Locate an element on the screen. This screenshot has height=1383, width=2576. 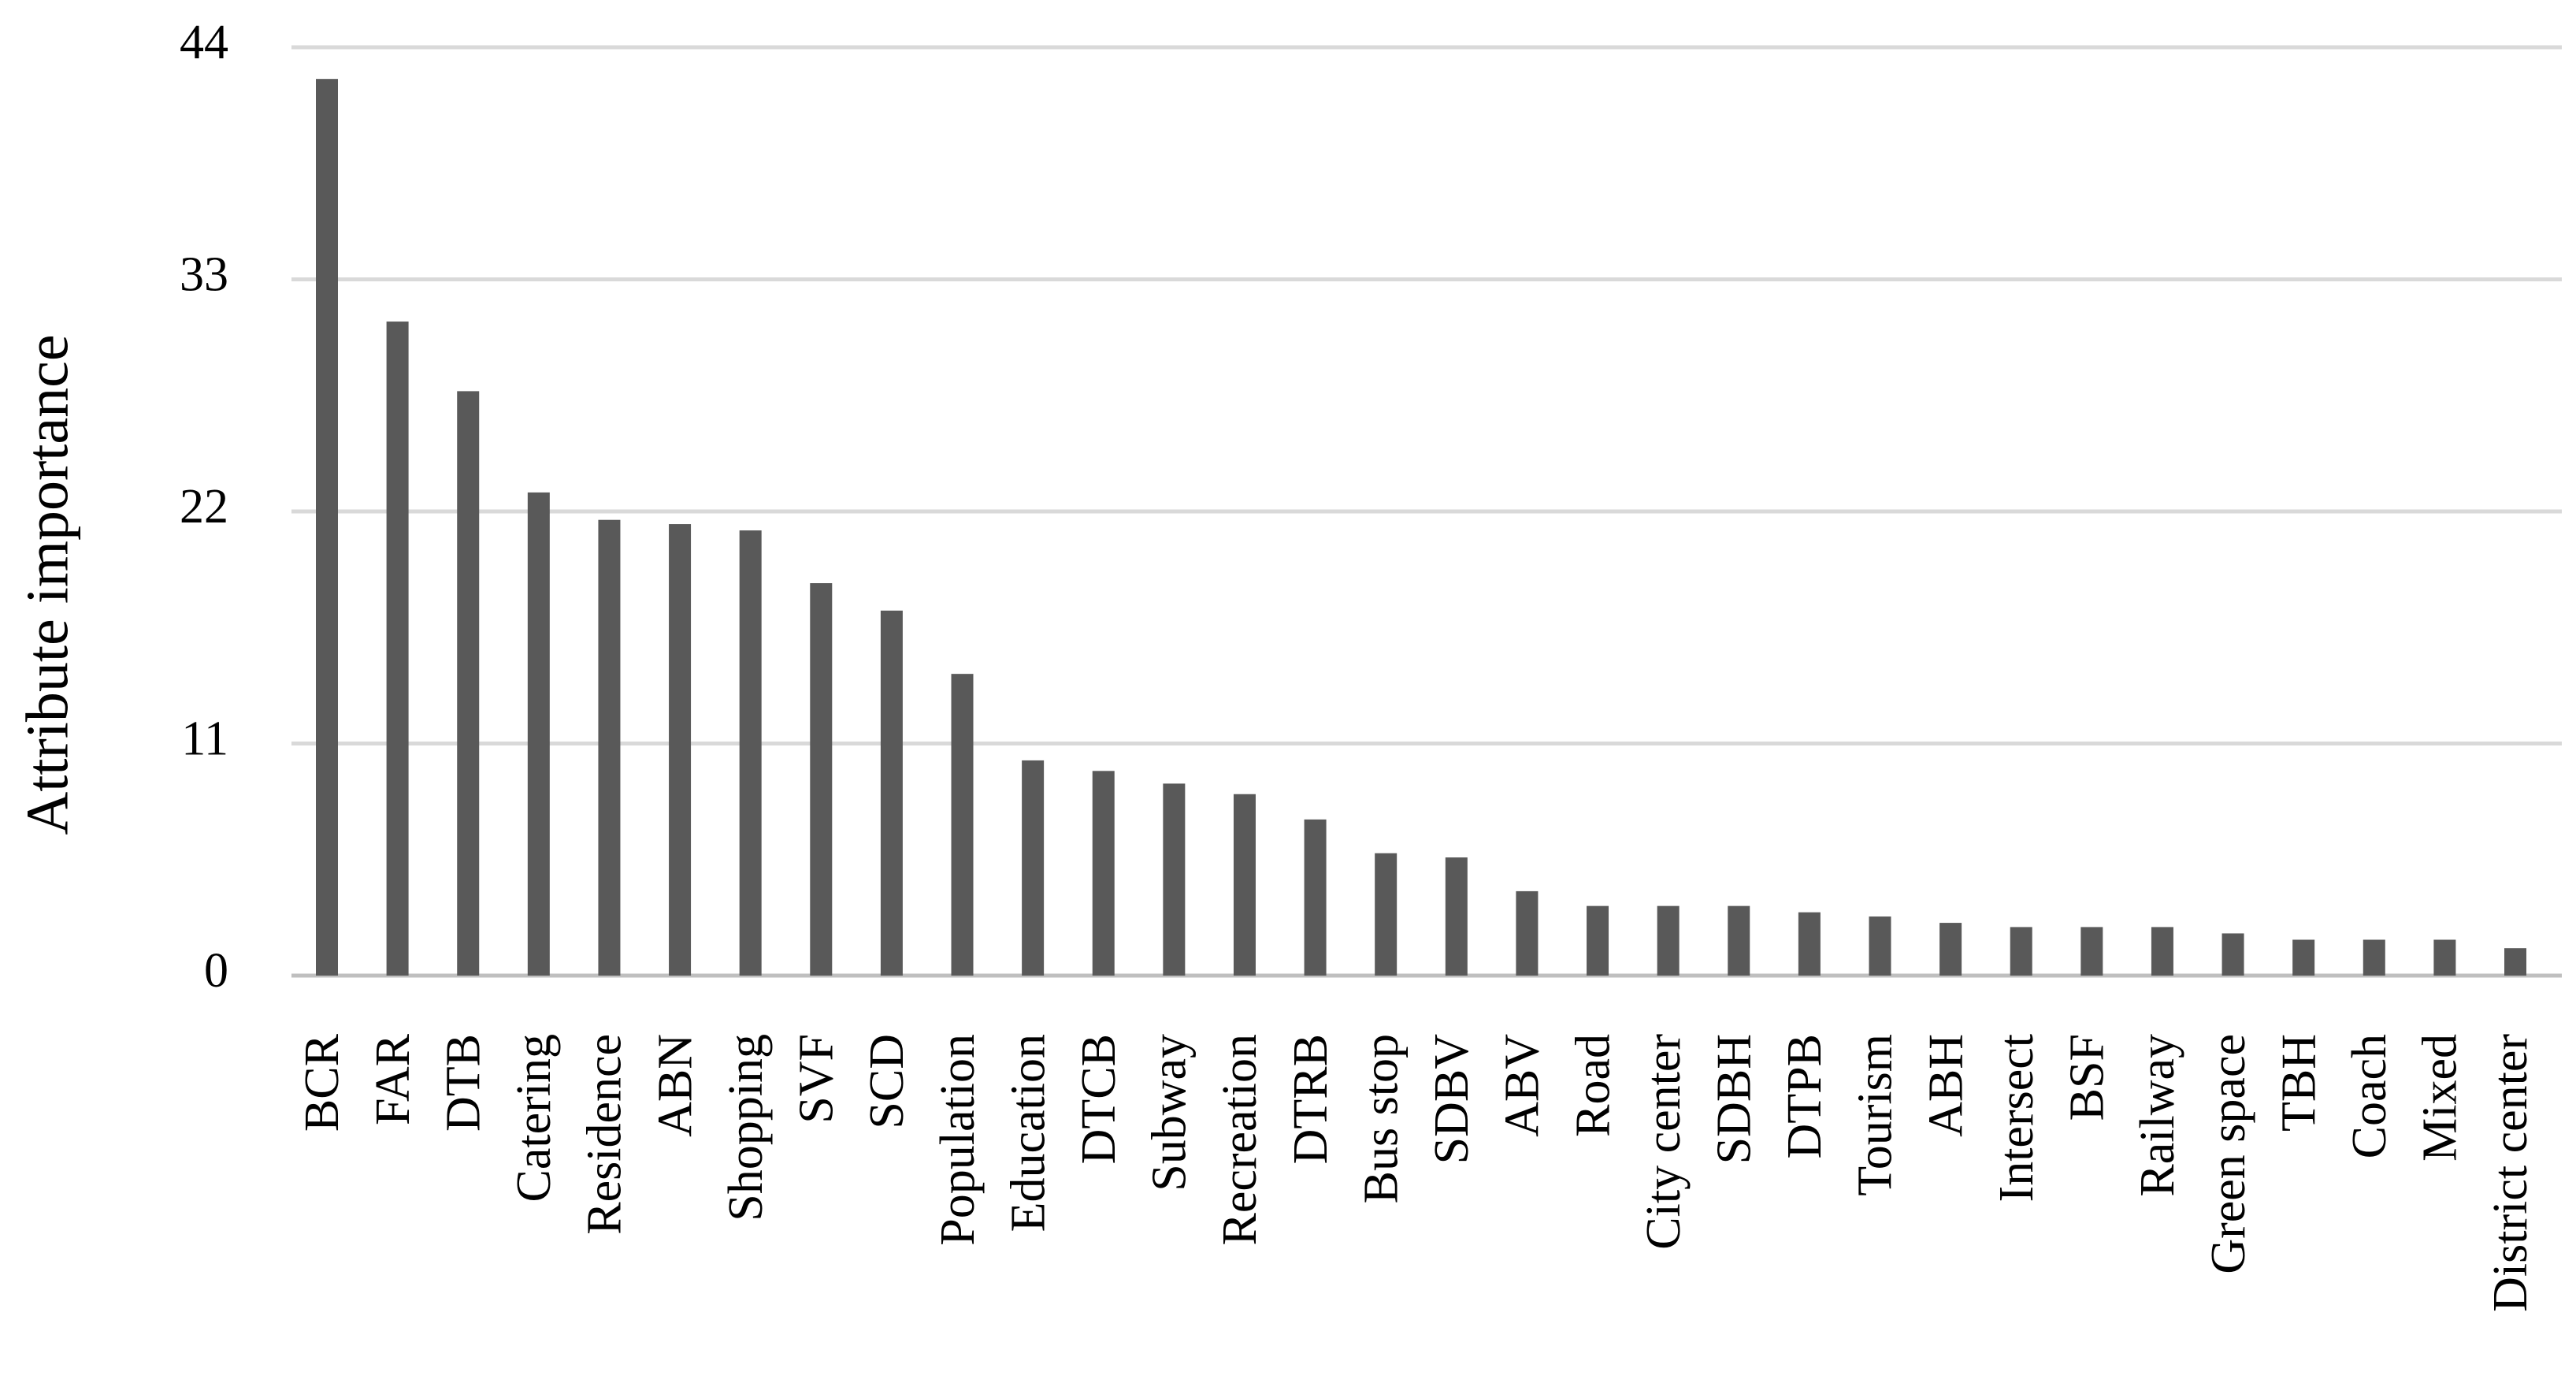
x-category-label: Shopping is located at coordinates (746, 1127).